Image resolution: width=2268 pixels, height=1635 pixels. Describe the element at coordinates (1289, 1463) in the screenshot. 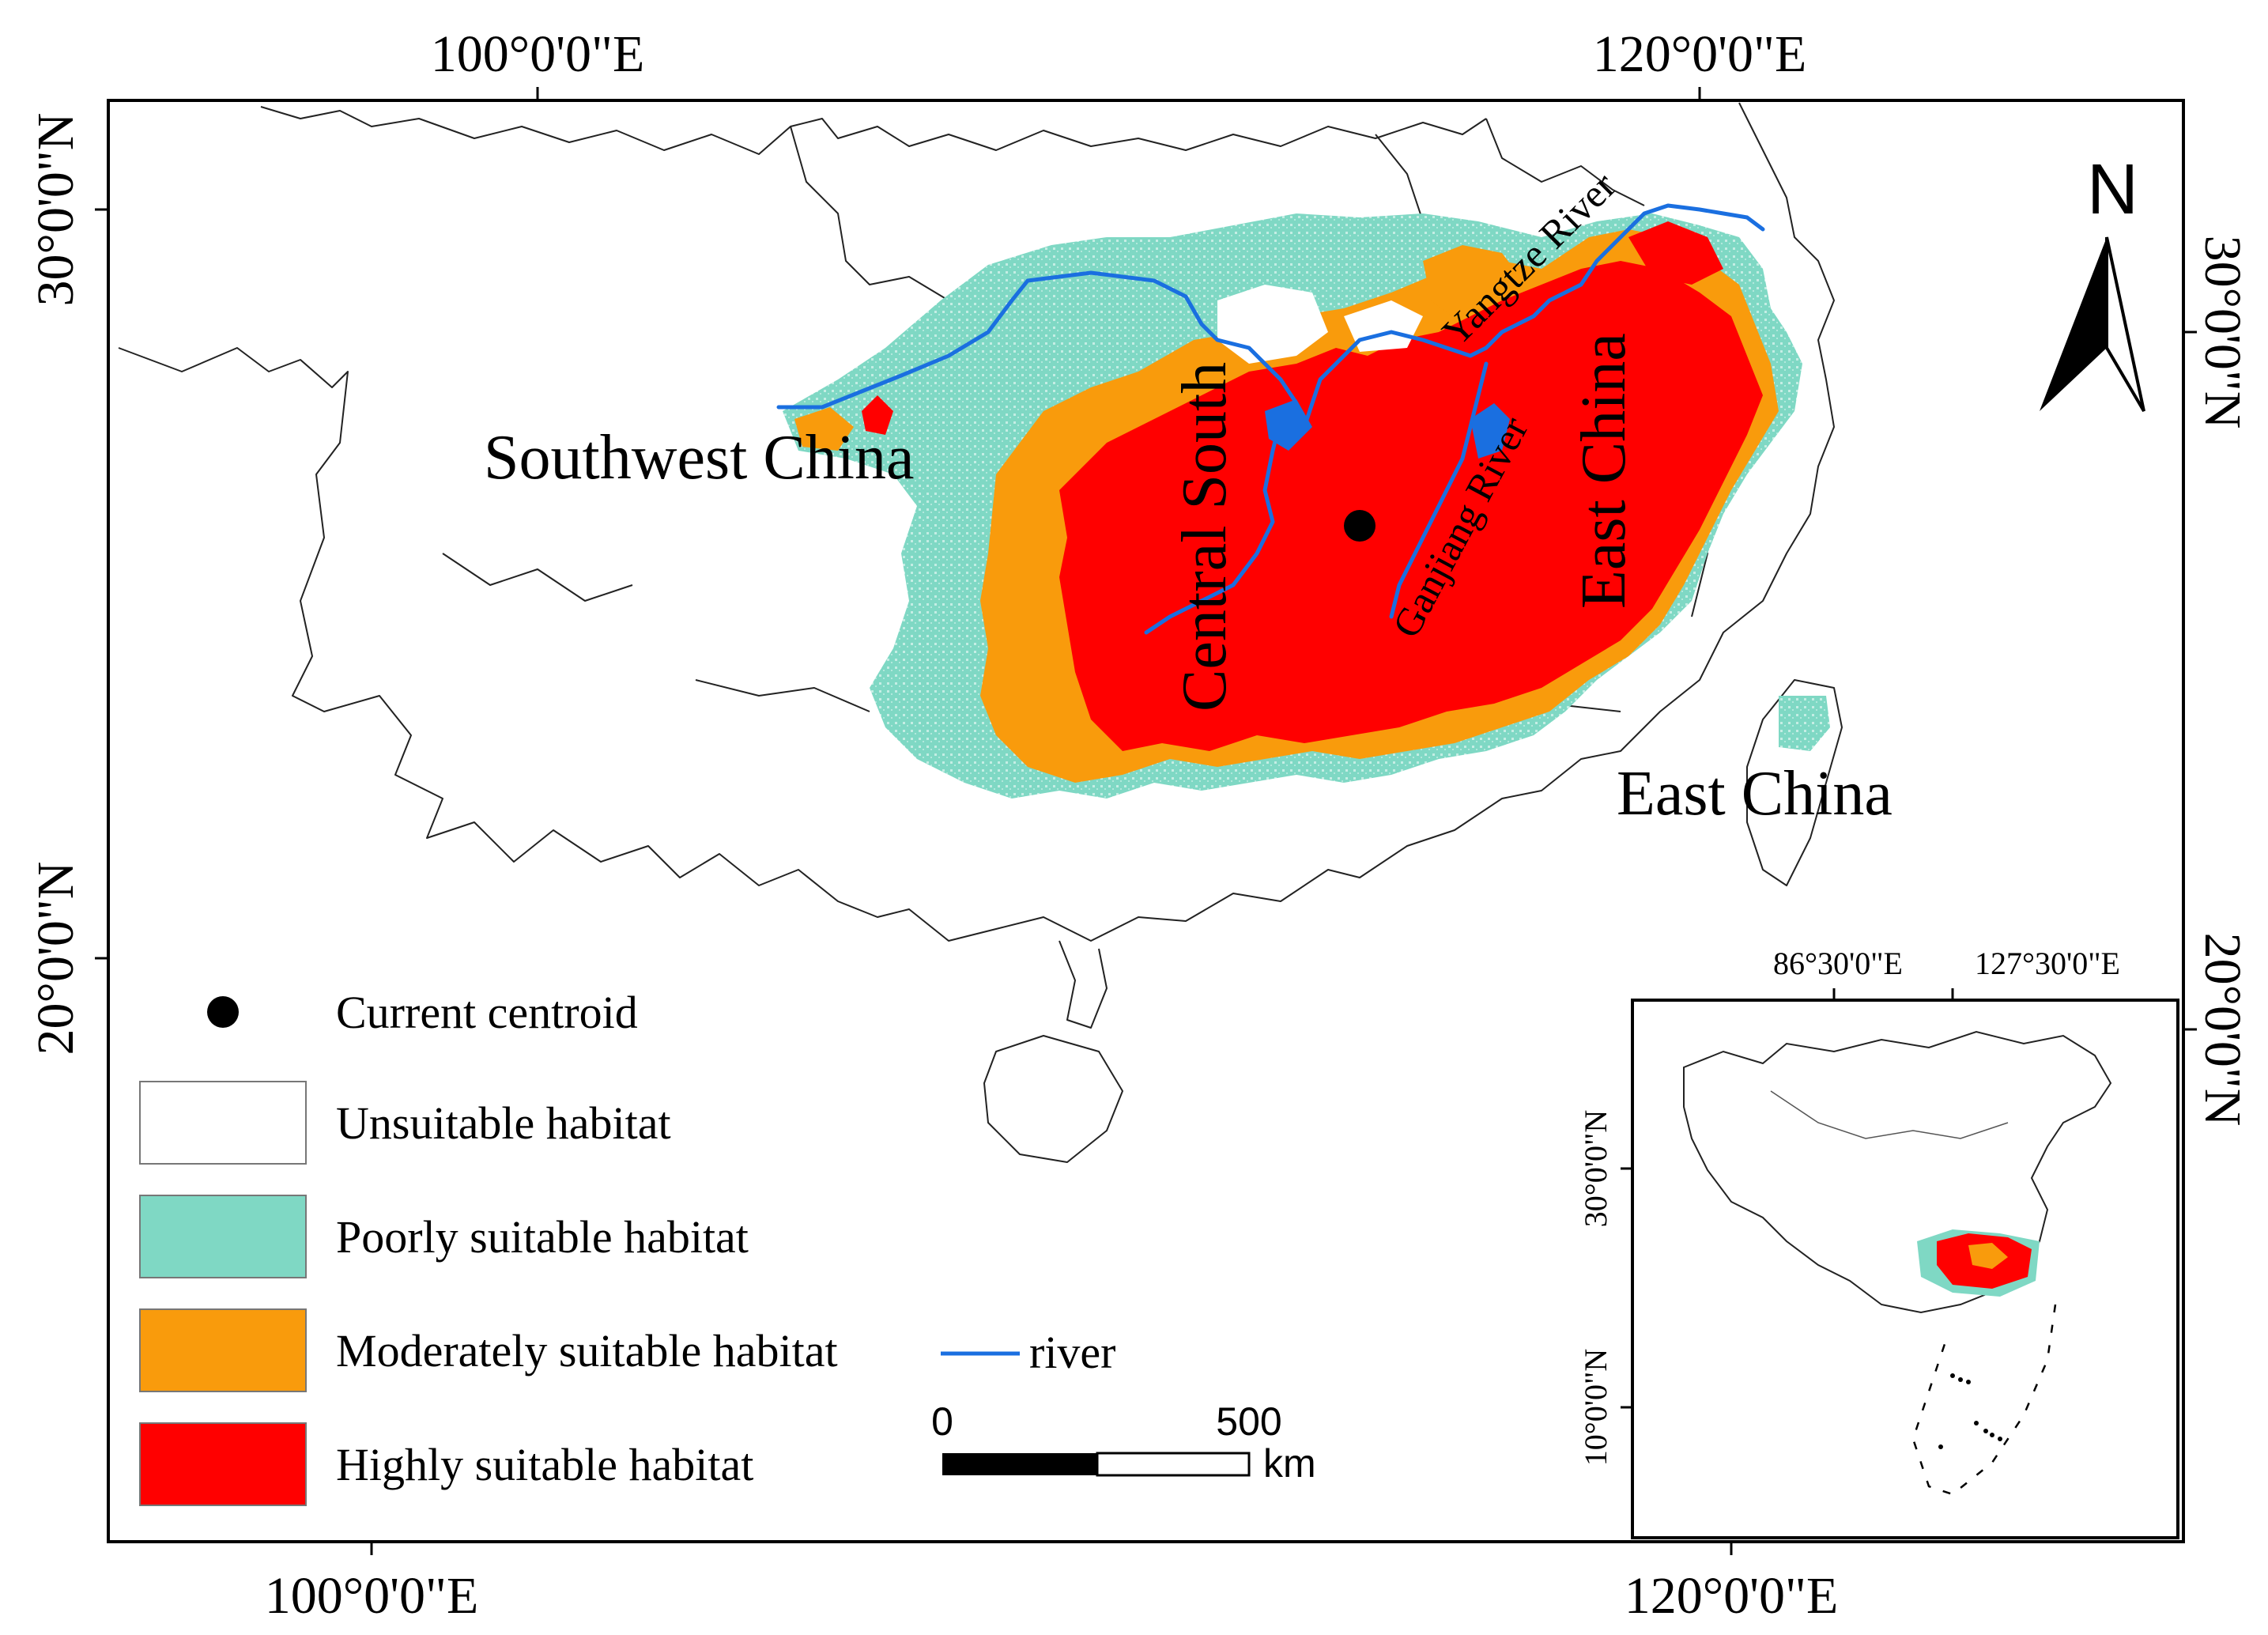

I see `scale-bar-unit: km` at that location.